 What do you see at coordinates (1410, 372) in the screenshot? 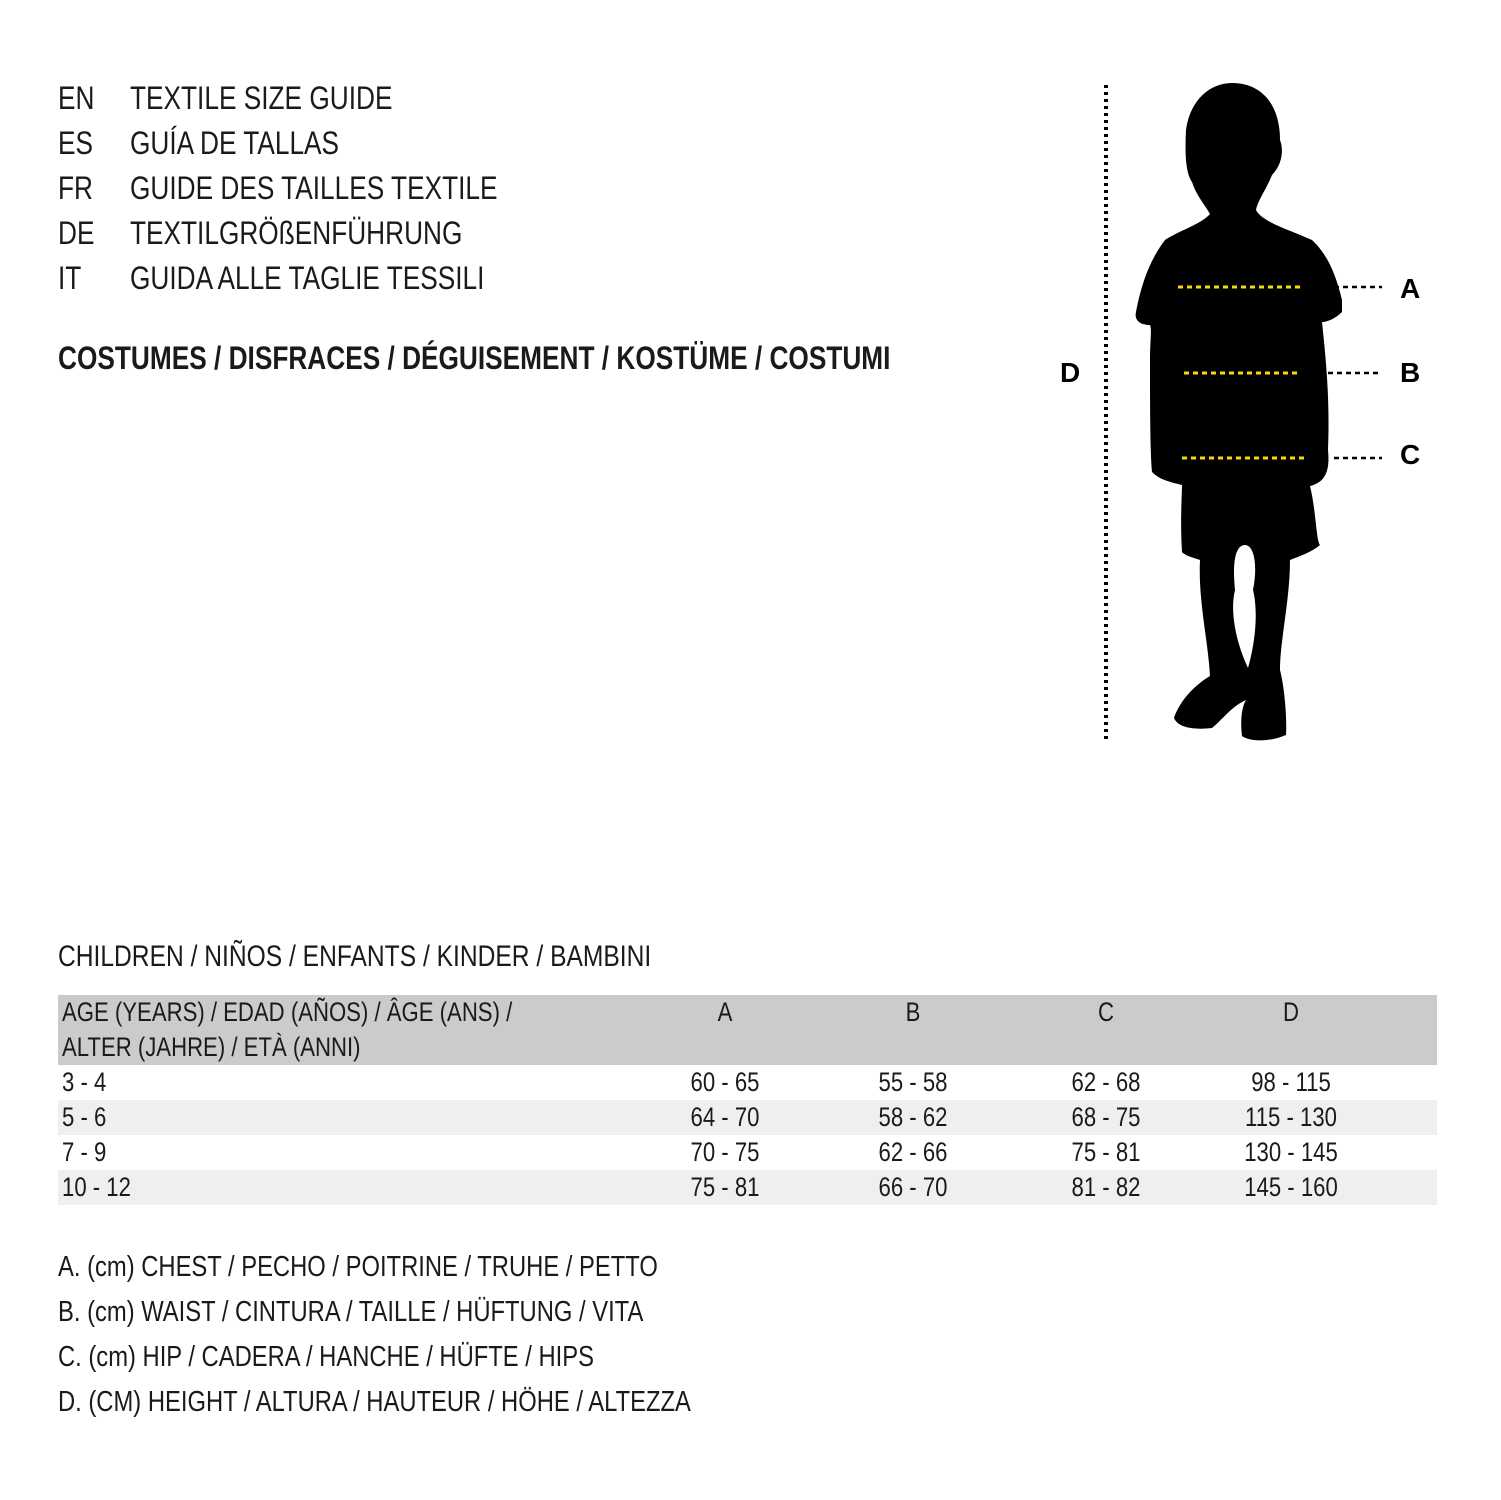
I see `label-b: B` at bounding box center [1410, 372].